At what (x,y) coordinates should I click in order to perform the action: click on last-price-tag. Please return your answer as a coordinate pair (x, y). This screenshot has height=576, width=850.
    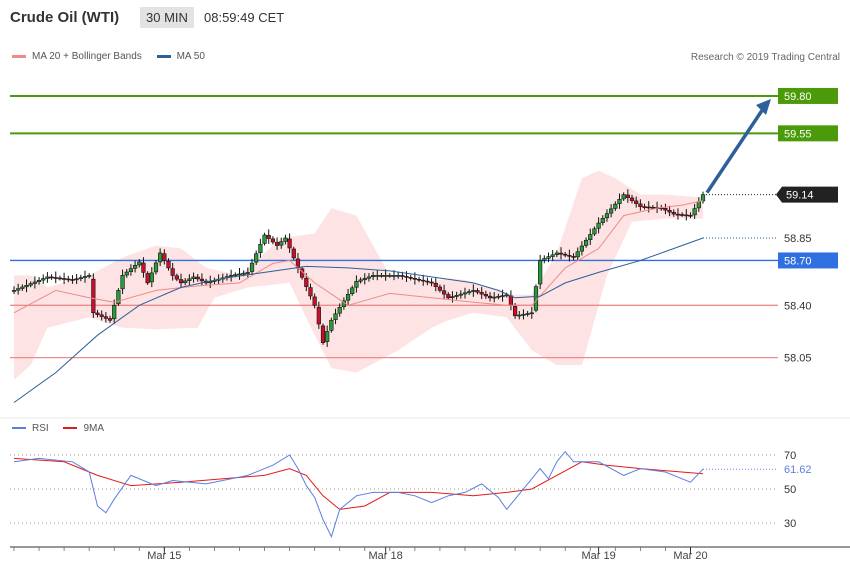
    Looking at the image, I should click on (807, 194).